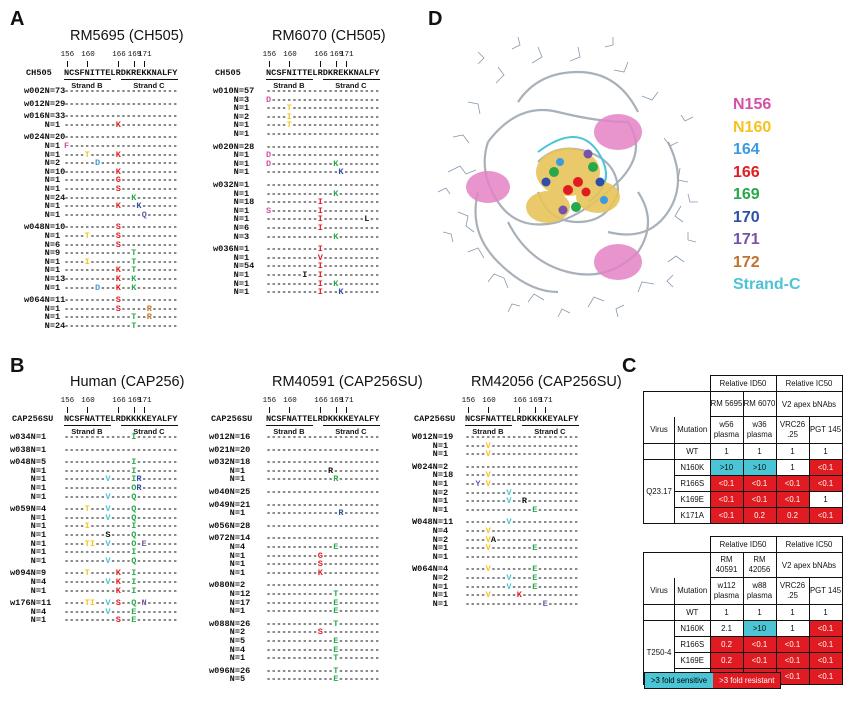 This screenshot has width=850, height=719. I want to click on sequence-row: N=2 ----I-----------------, so click(306, 116).